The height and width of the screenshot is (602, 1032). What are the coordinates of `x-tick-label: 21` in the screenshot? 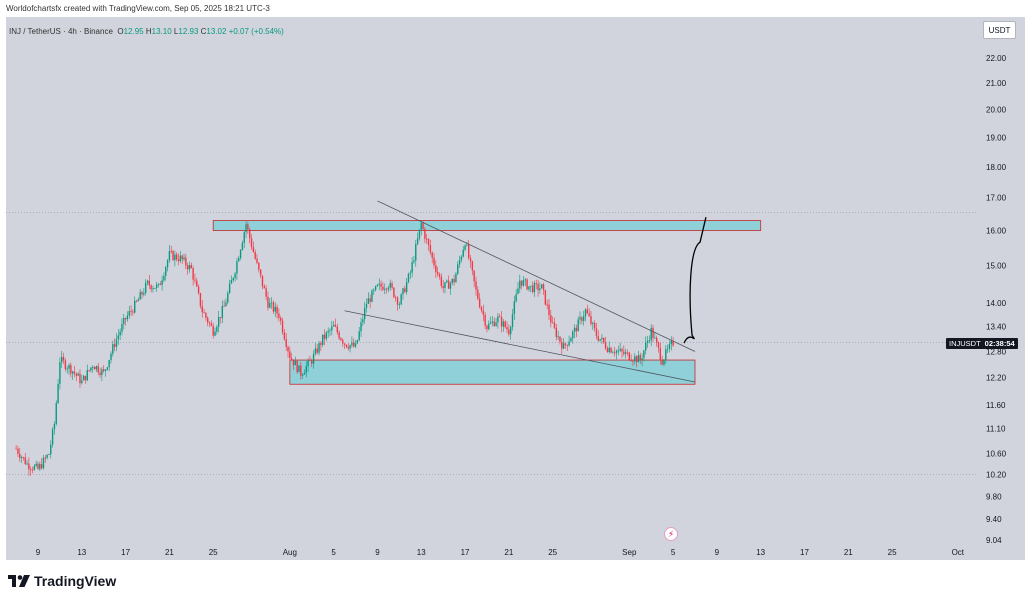 It's located at (169, 552).